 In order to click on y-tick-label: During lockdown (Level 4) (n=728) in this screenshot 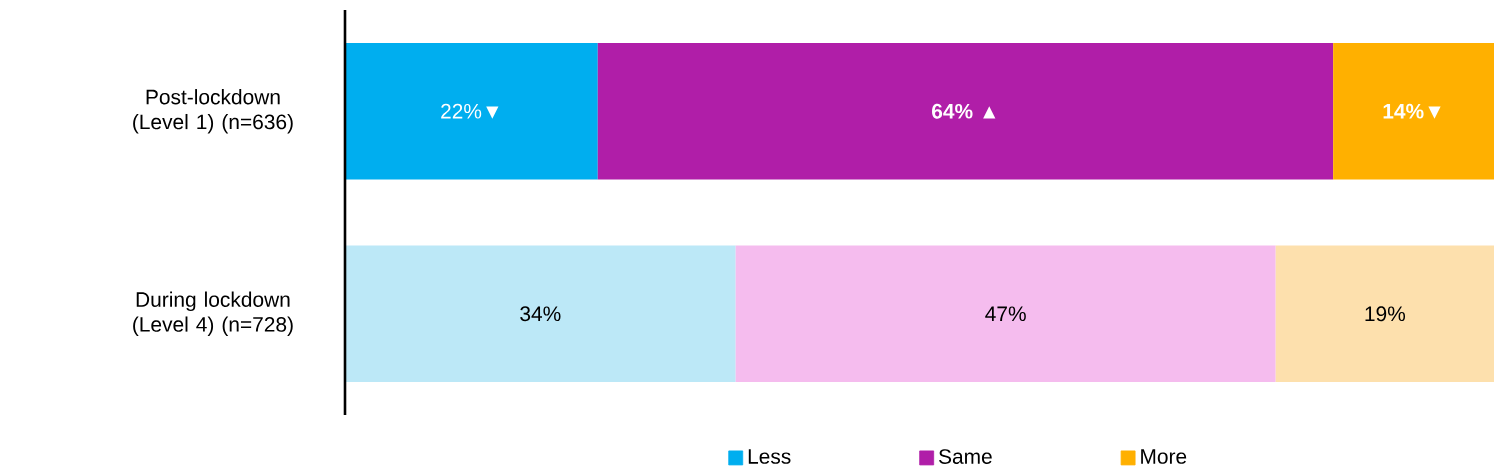, I will do `click(213, 313)`.